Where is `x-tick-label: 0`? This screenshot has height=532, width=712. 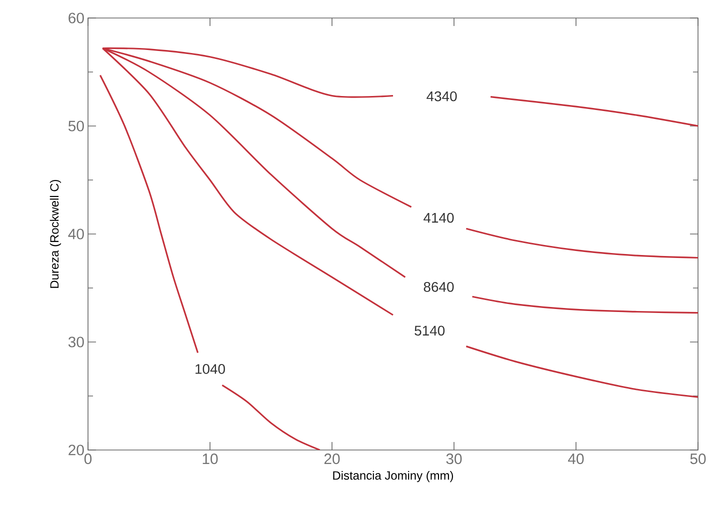
x-tick-label: 0 is located at coordinates (88, 459).